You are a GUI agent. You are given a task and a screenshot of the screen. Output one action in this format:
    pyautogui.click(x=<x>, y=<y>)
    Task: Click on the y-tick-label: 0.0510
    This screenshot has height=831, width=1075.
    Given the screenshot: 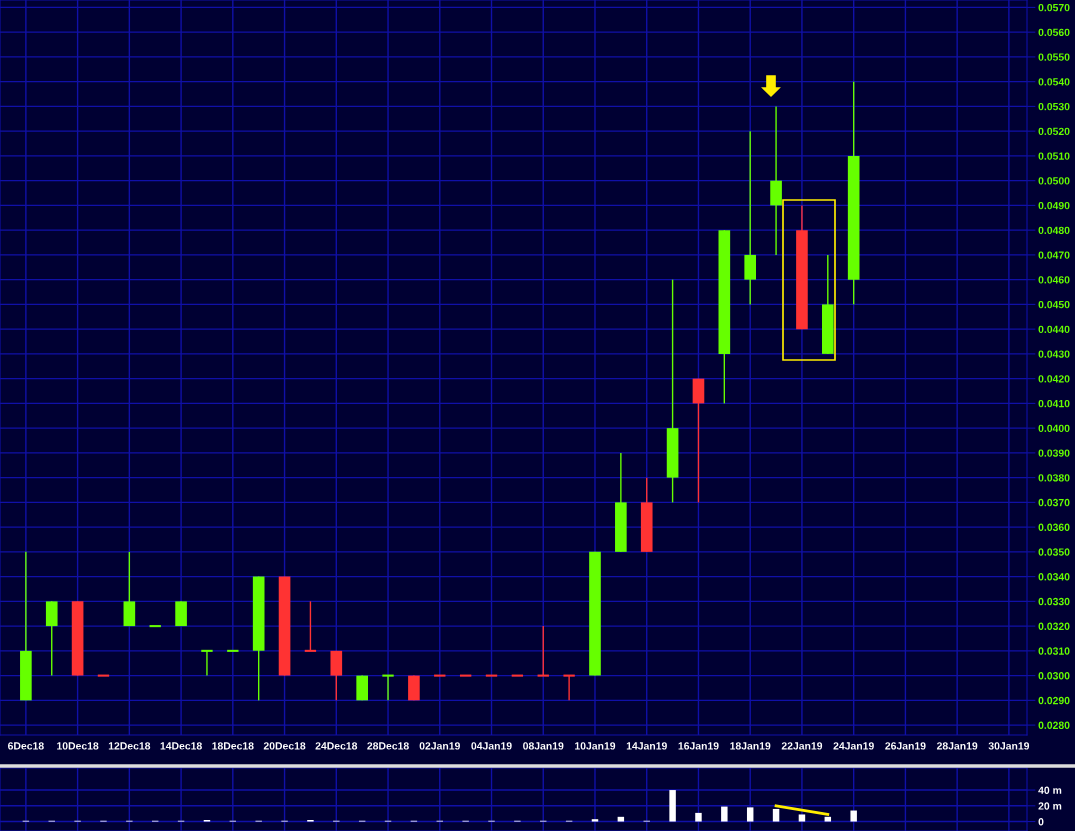 What is the action you would take?
    pyautogui.click(x=1054, y=156)
    